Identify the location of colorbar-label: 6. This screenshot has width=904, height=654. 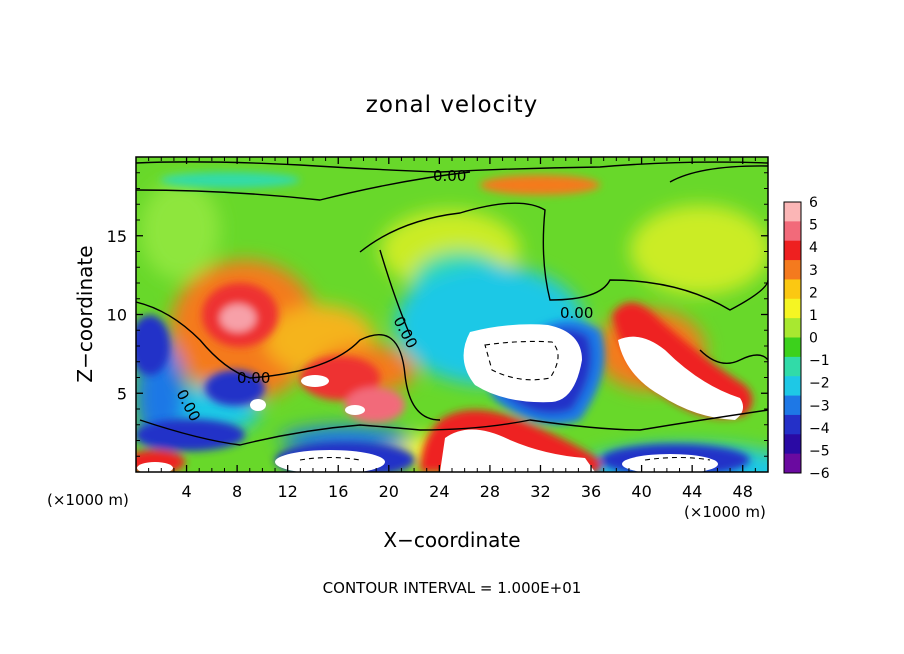
(813, 203).